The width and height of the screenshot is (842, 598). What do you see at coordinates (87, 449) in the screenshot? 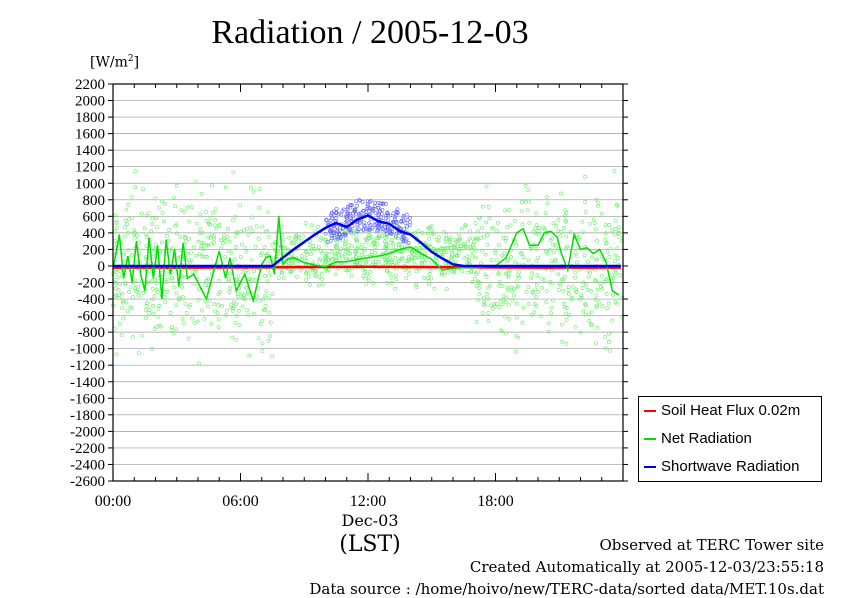
I see `y-tick-label: -2200` at bounding box center [87, 449].